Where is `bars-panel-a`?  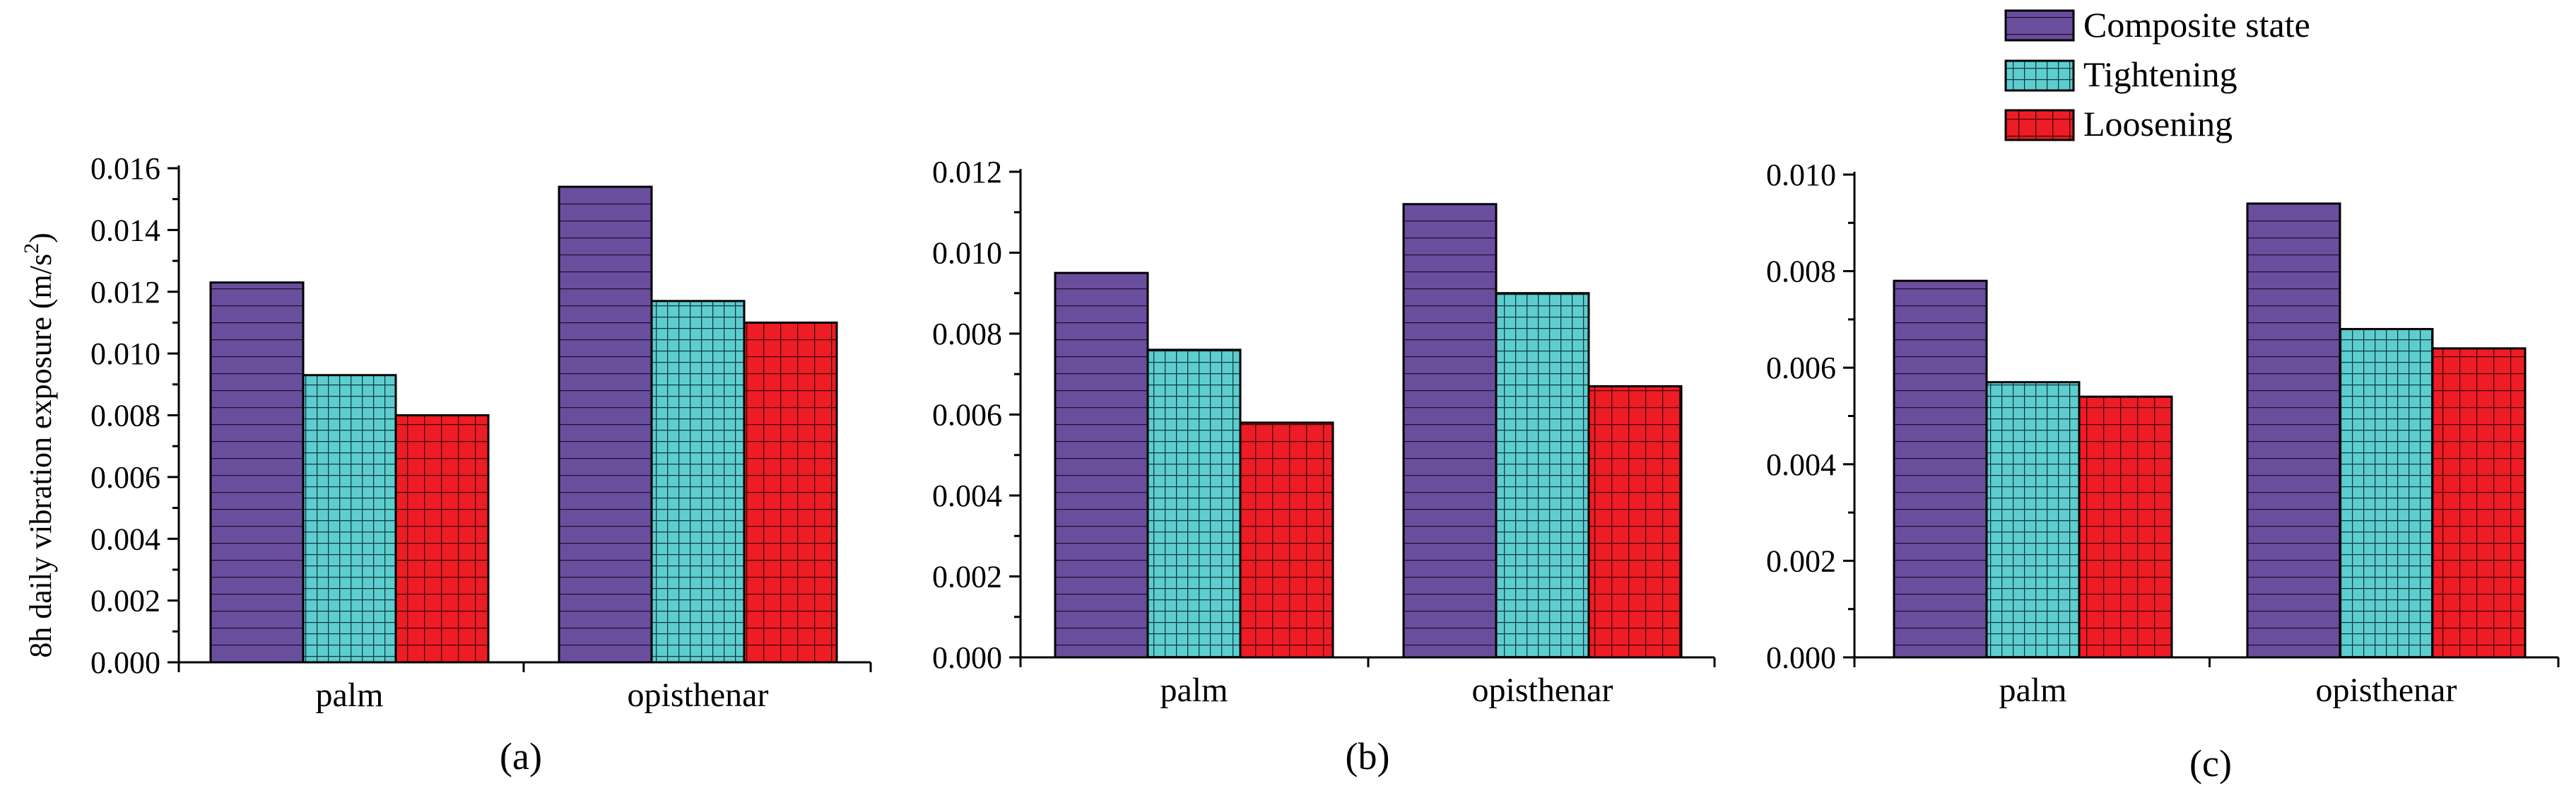 bars-panel-a is located at coordinates (523, 425).